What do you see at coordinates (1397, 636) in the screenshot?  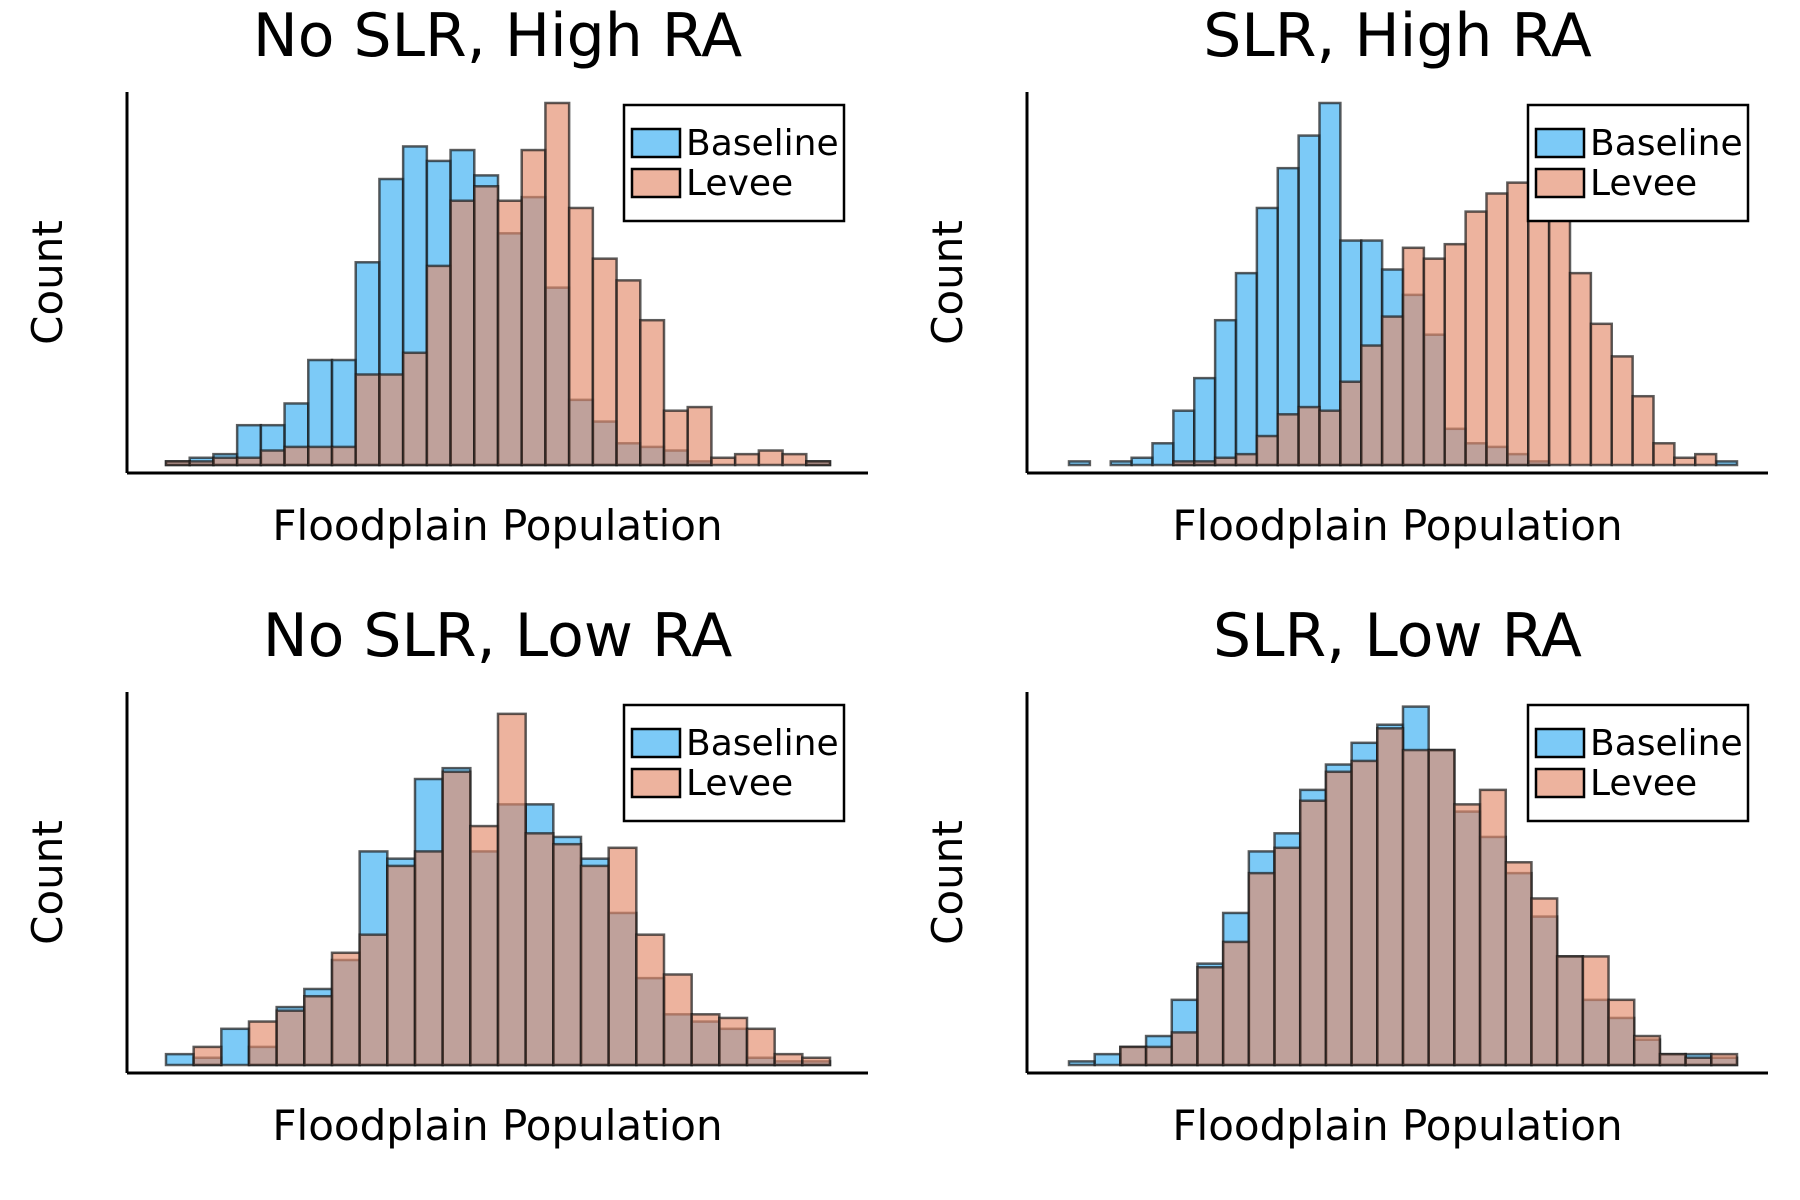 I see `chart-title: SLR, Low RA` at bounding box center [1397, 636].